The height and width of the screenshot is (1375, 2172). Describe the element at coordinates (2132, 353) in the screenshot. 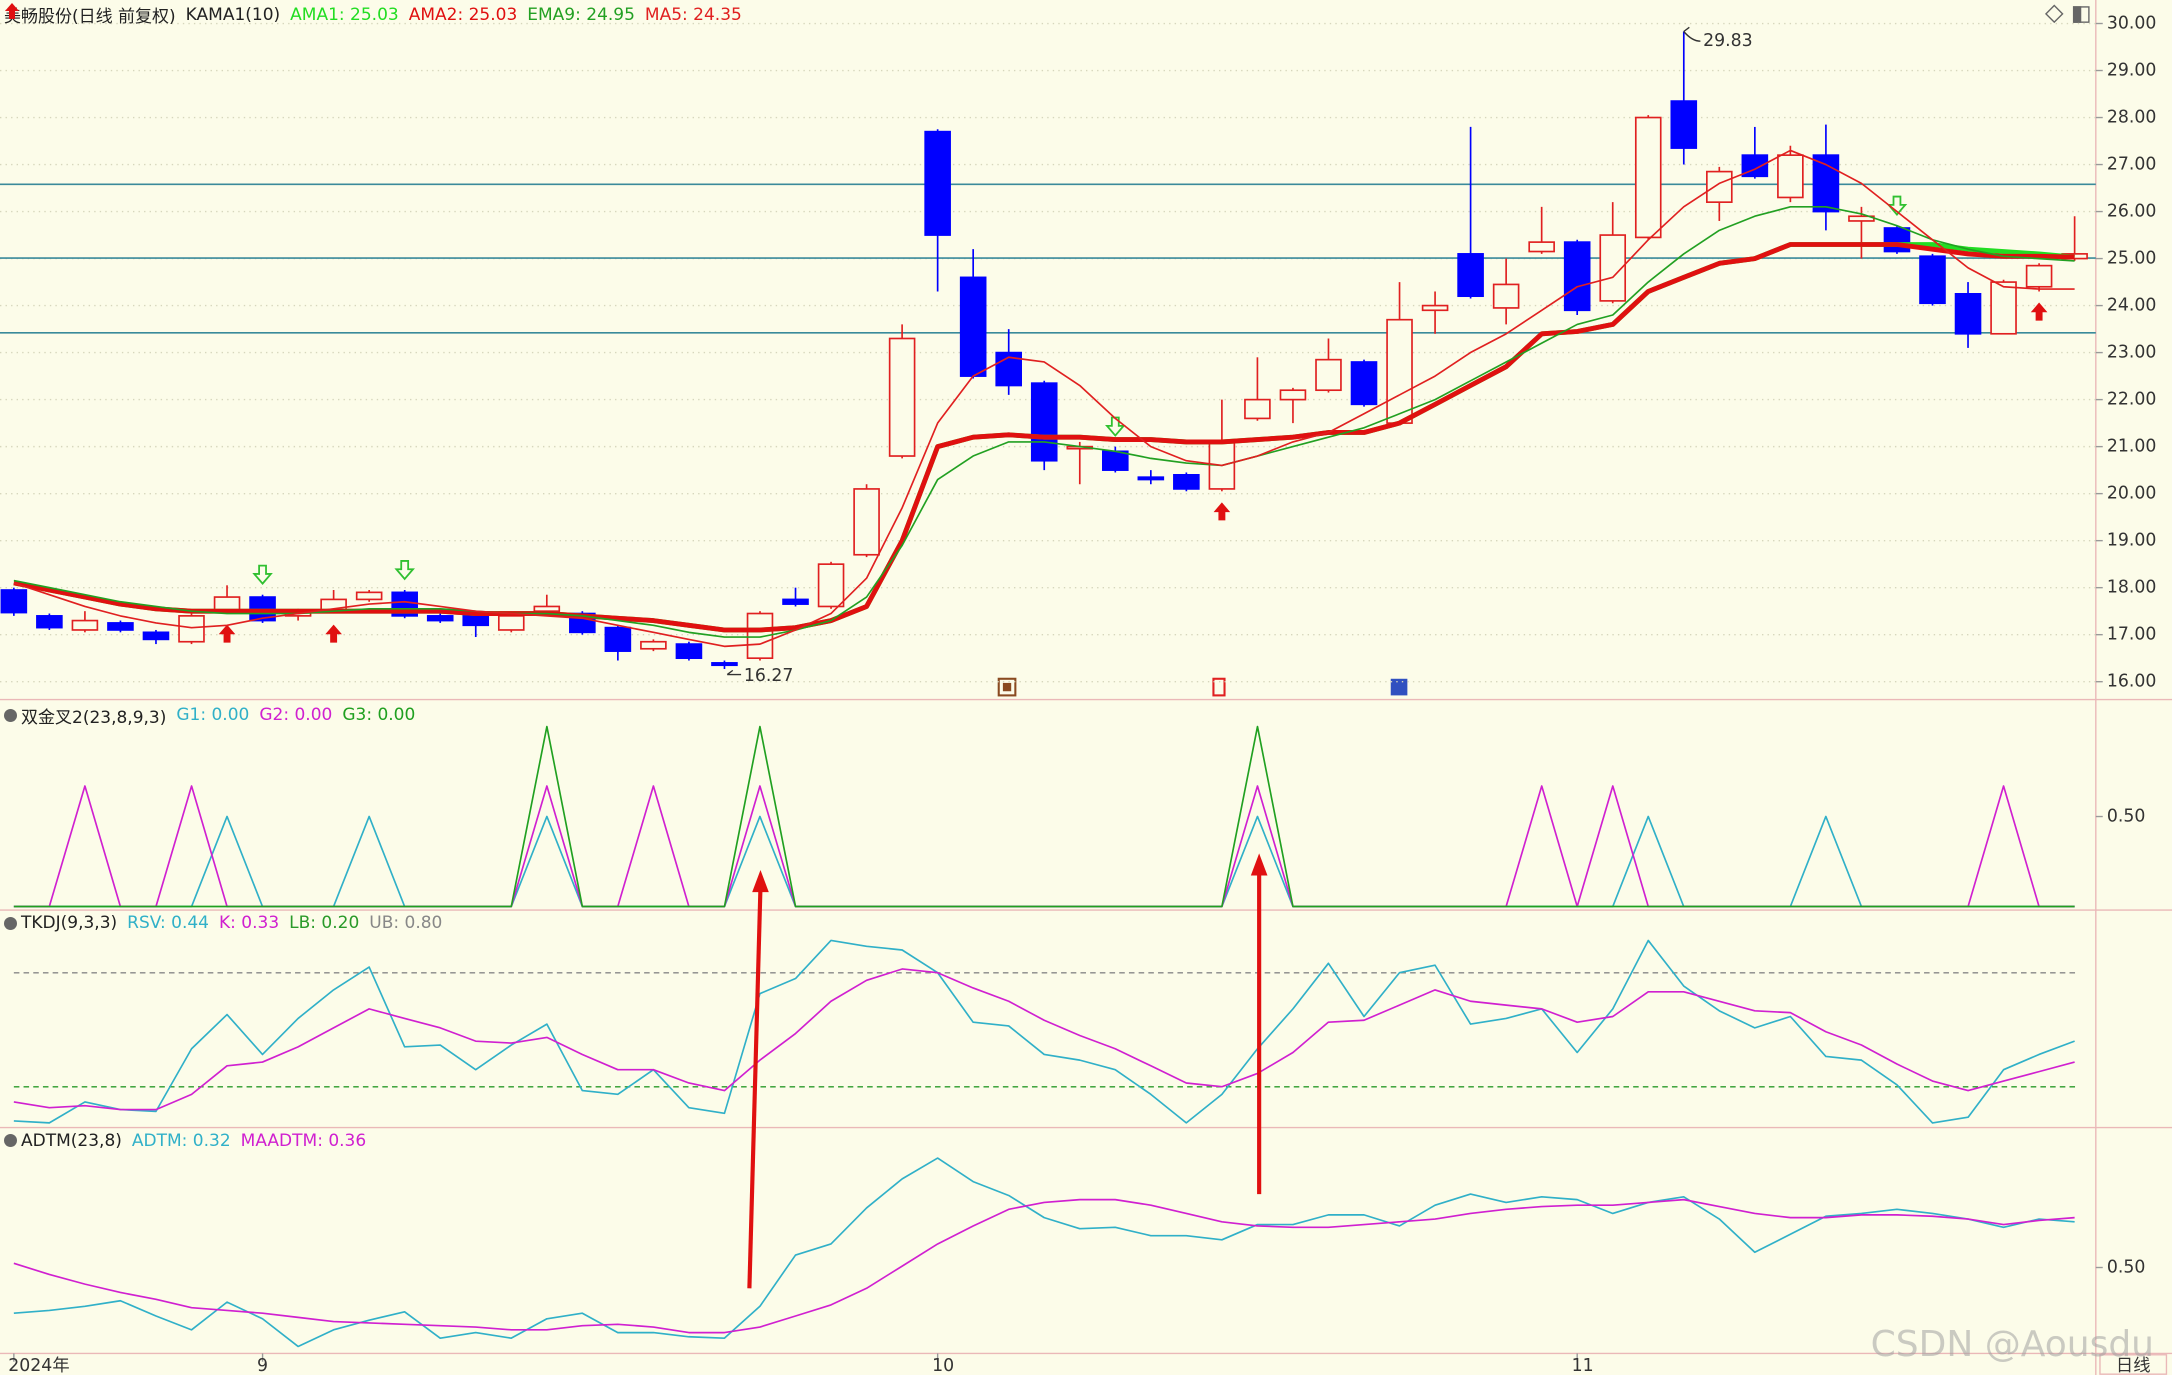

I see `y-tick-label: 23.00` at that location.